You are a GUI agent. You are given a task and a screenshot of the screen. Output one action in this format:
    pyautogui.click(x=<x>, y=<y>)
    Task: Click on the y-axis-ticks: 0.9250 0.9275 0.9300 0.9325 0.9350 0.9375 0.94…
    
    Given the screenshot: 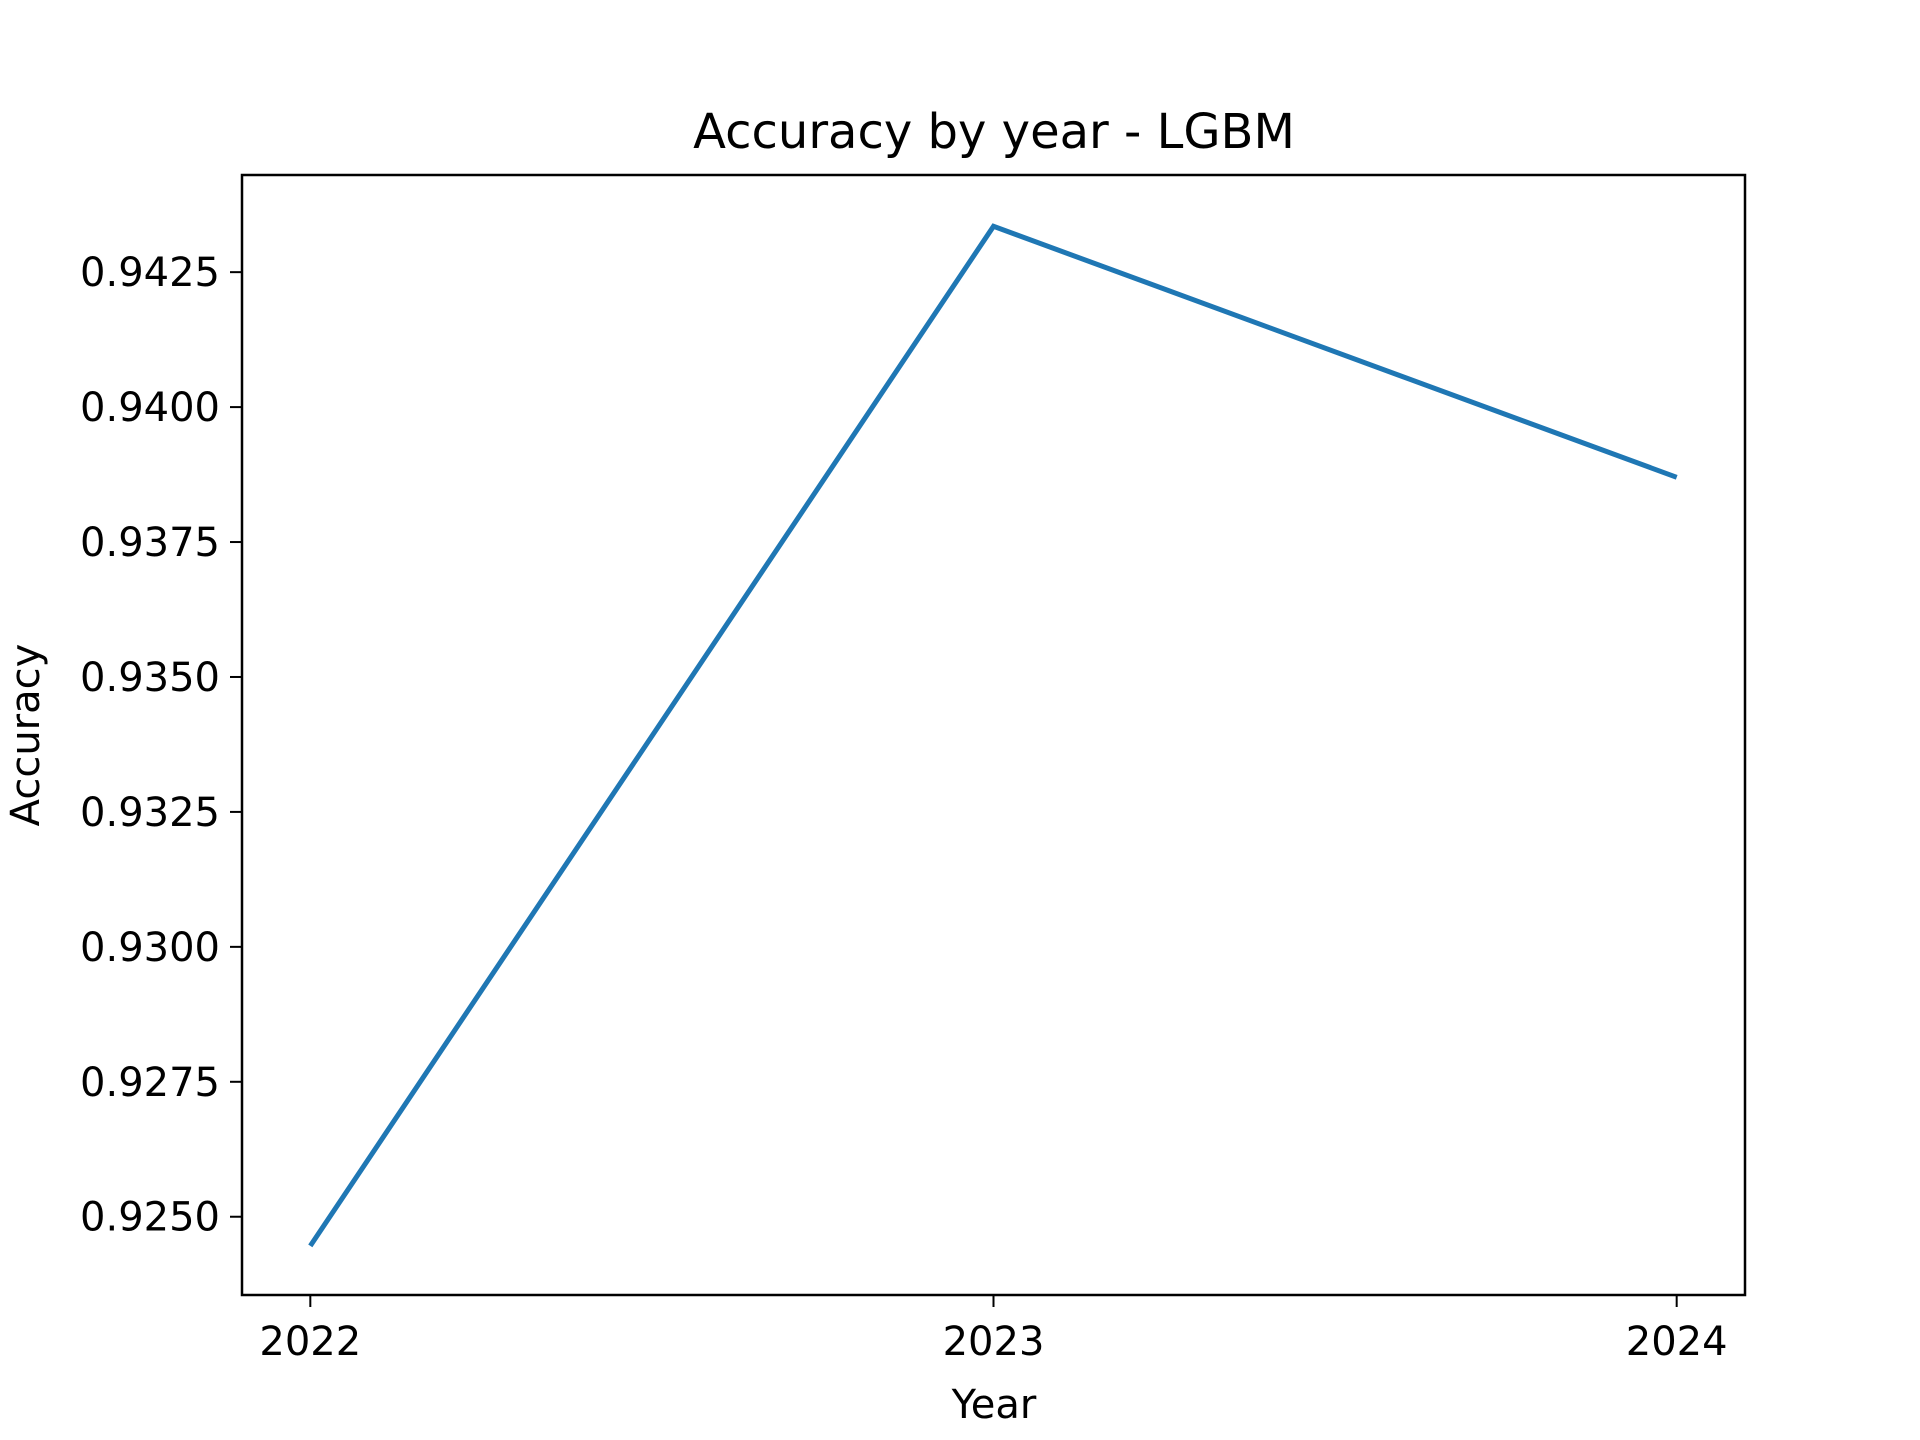 What is the action you would take?
    pyautogui.click(x=161, y=745)
    